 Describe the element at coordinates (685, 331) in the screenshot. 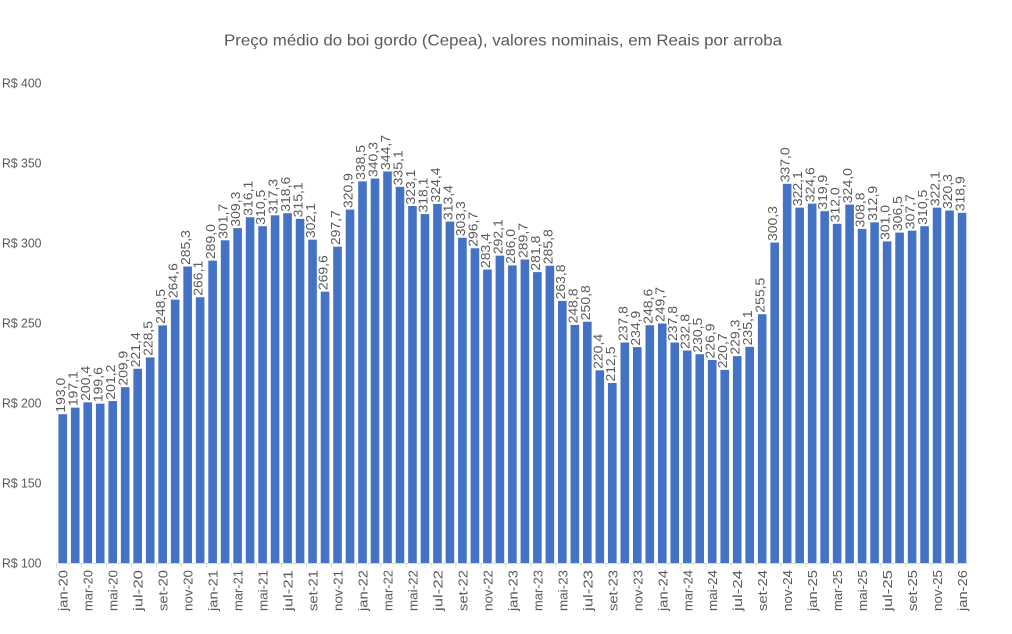

I see `svg-text: 232,8` at that location.